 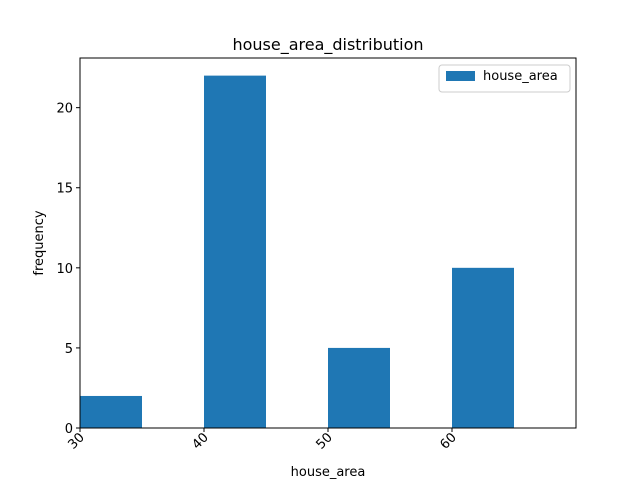 I want to click on y-tick-label: 15, so click(x=64, y=189).